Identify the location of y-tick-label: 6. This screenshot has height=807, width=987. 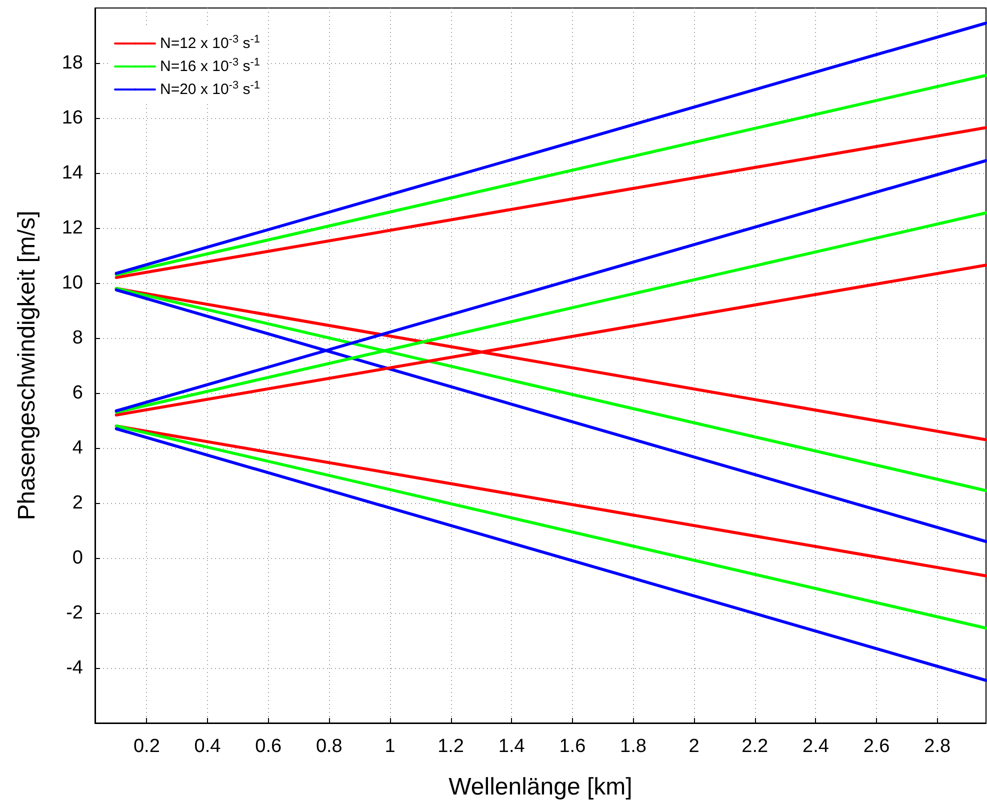
(77, 393).